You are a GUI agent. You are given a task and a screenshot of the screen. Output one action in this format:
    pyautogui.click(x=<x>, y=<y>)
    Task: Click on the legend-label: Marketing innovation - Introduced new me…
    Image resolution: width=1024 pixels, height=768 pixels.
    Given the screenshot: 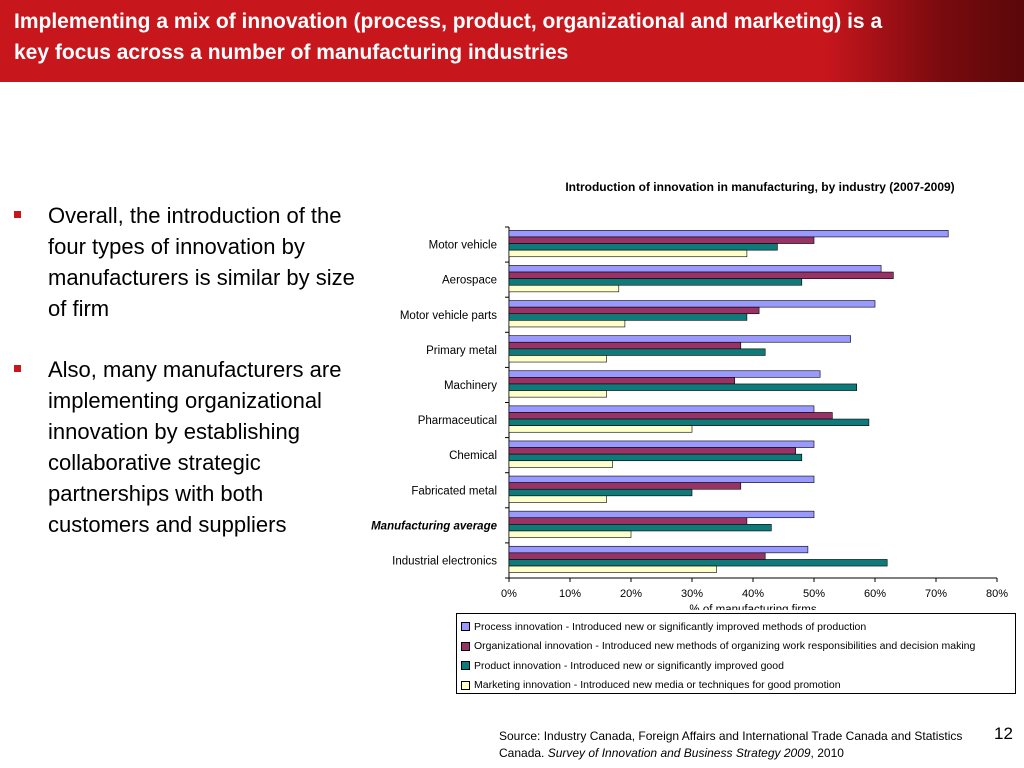 What is the action you would take?
    pyautogui.click(x=657, y=685)
    